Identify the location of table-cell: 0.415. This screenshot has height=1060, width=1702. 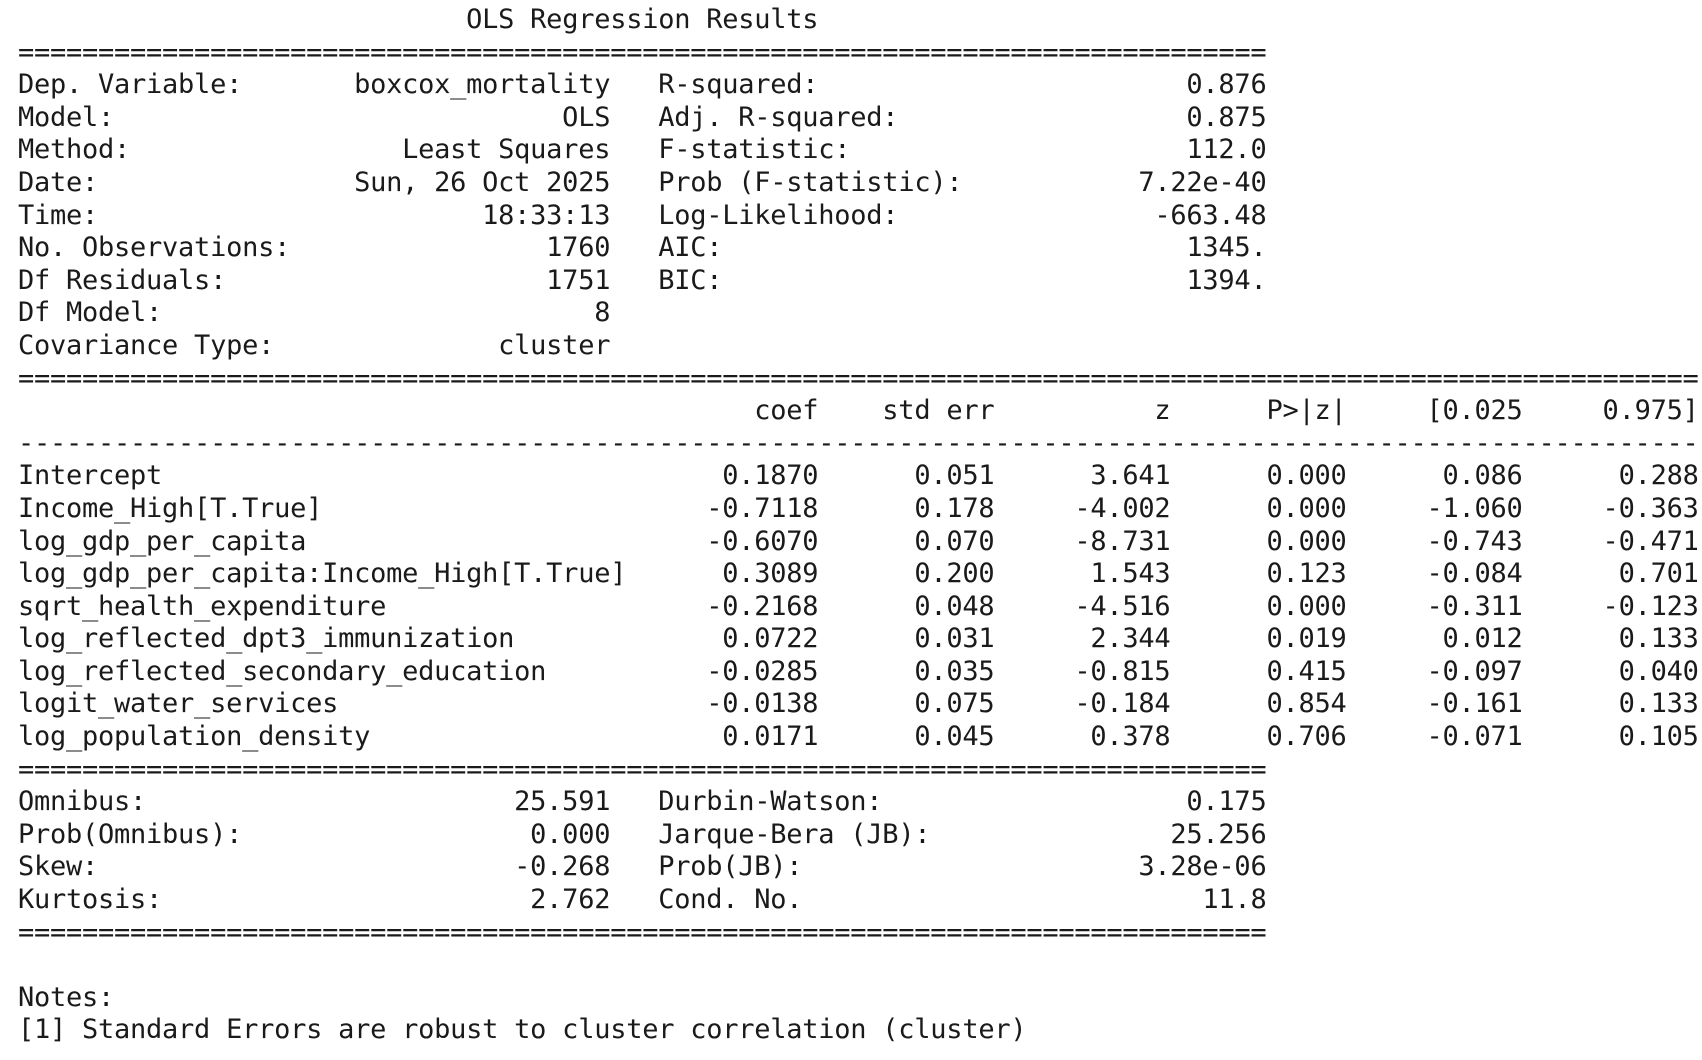
(1258, 671).